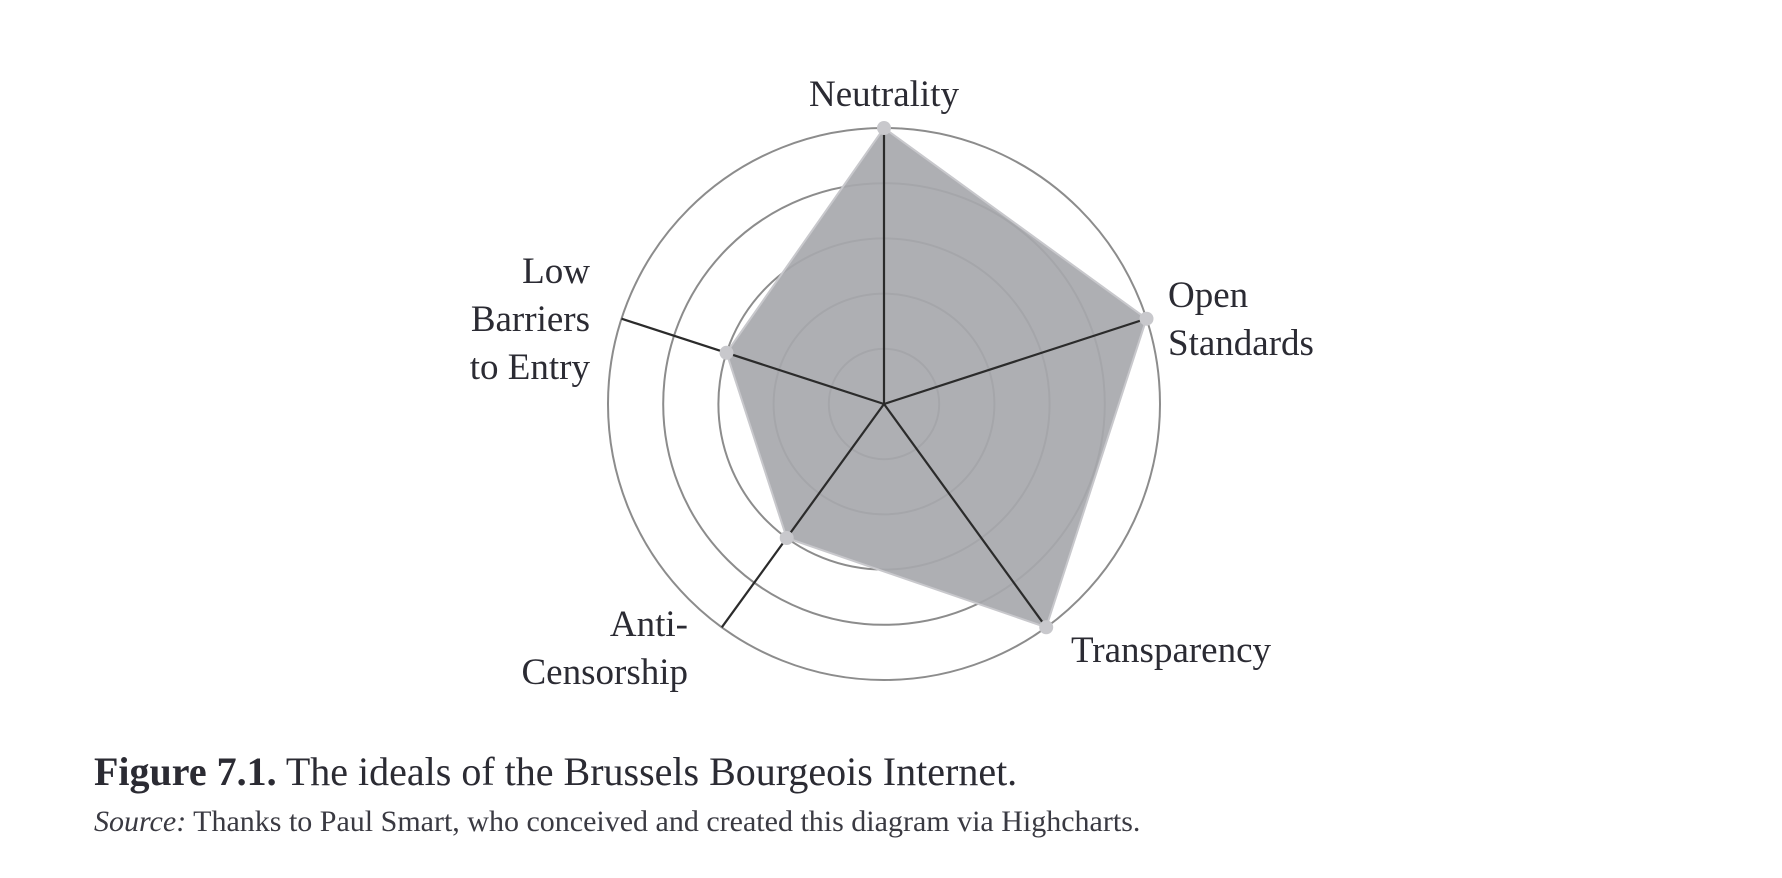 The image size is (1782, 878). I want to click on axis-label-anti-censorship-line-1: Anti-, so click(649, 624).